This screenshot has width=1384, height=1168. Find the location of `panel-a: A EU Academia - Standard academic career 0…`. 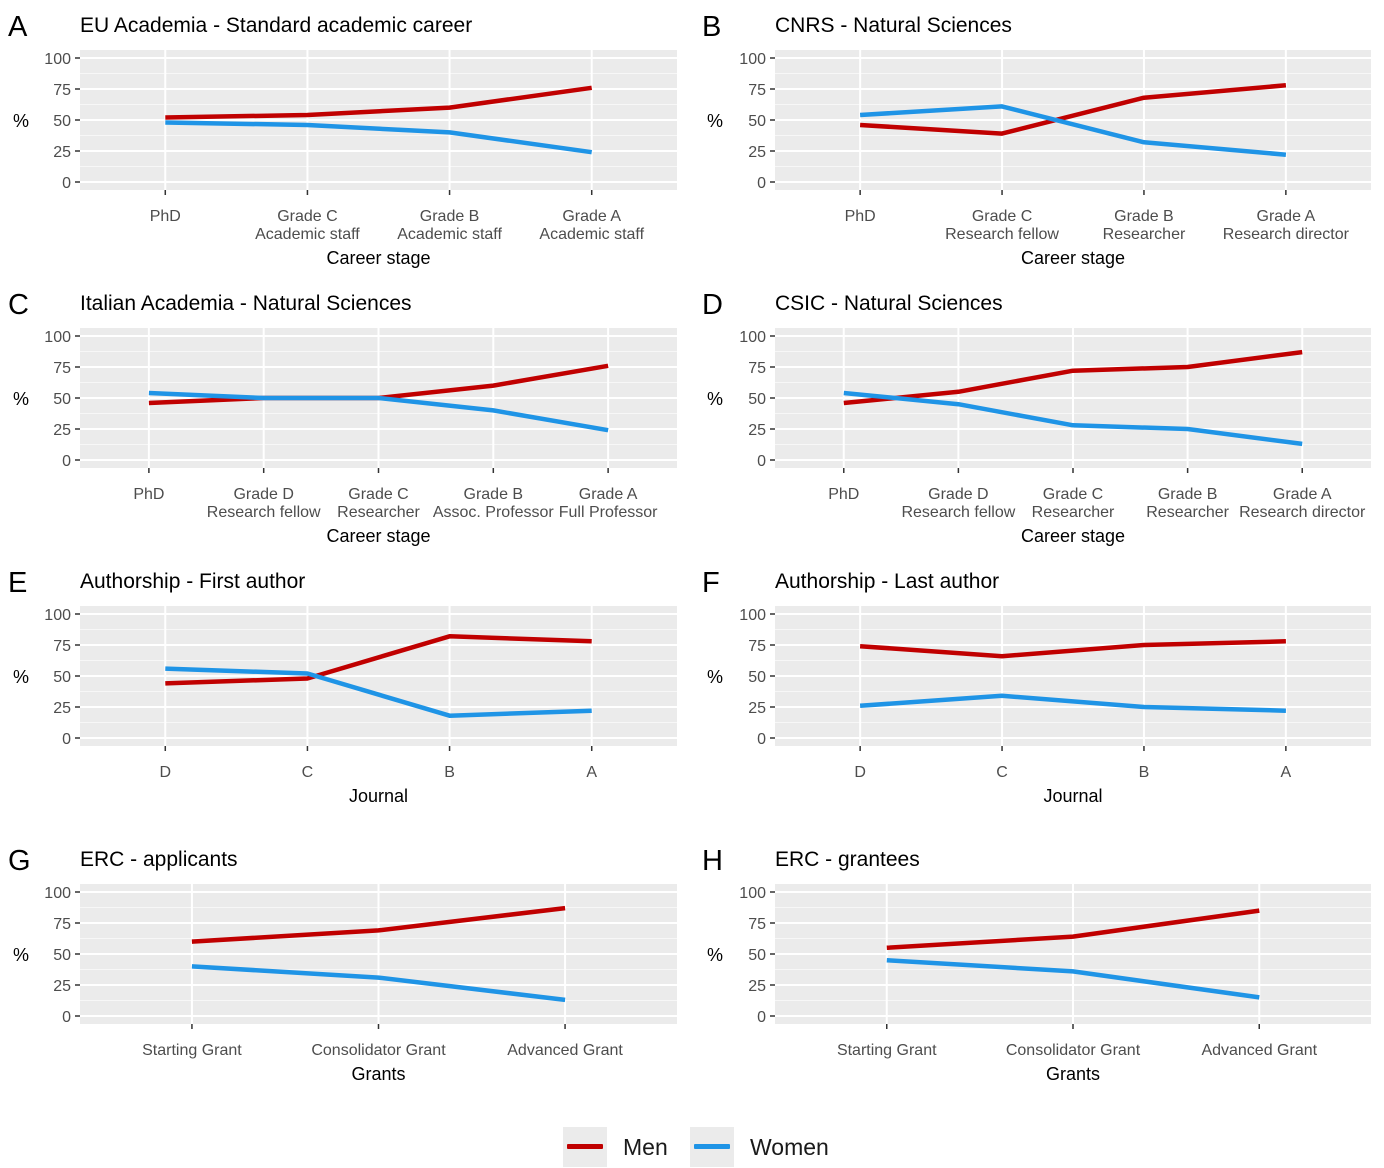

panel-a: A EU Academia - Standard academic career 0… is located at coordinates (342, 139).